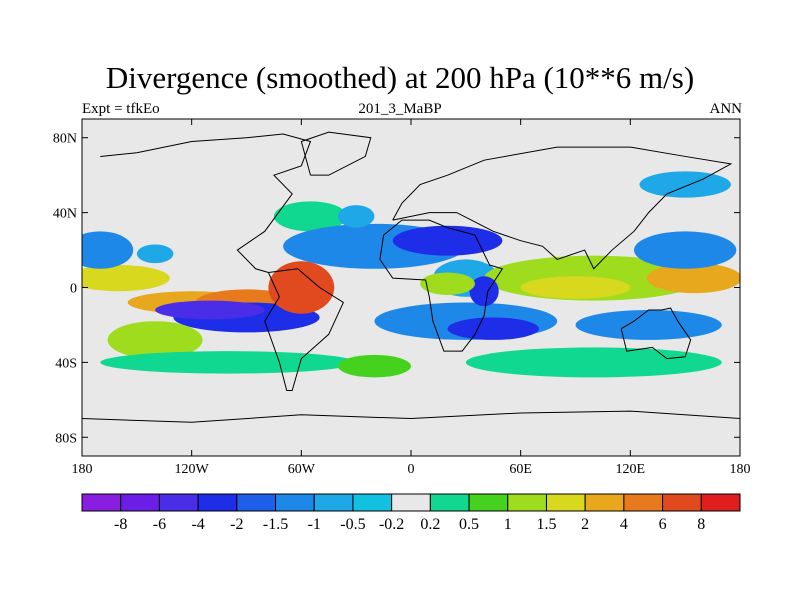  What do you see at coordinates (631, 469) in the screenshot?
I see `x-tick-label: 120E` at bounding box center [631, 469].